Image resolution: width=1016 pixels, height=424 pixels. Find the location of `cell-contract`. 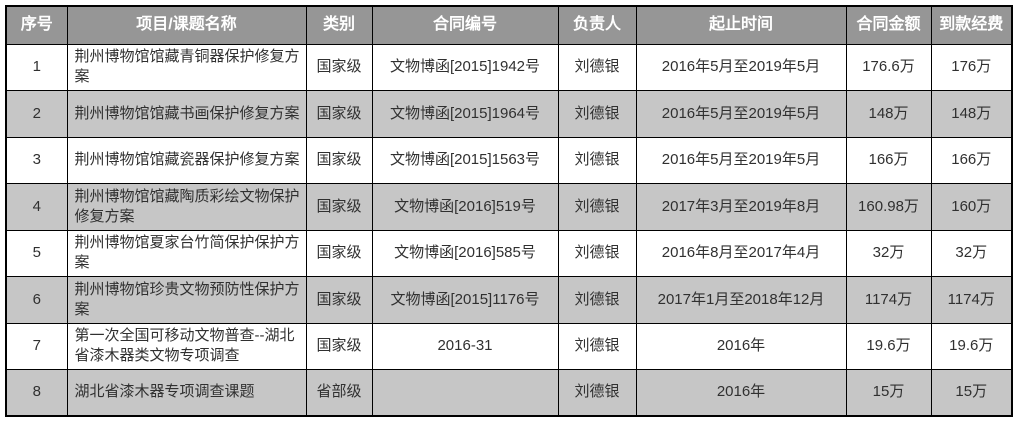

cell-contract is located at coordinates (465, 393).